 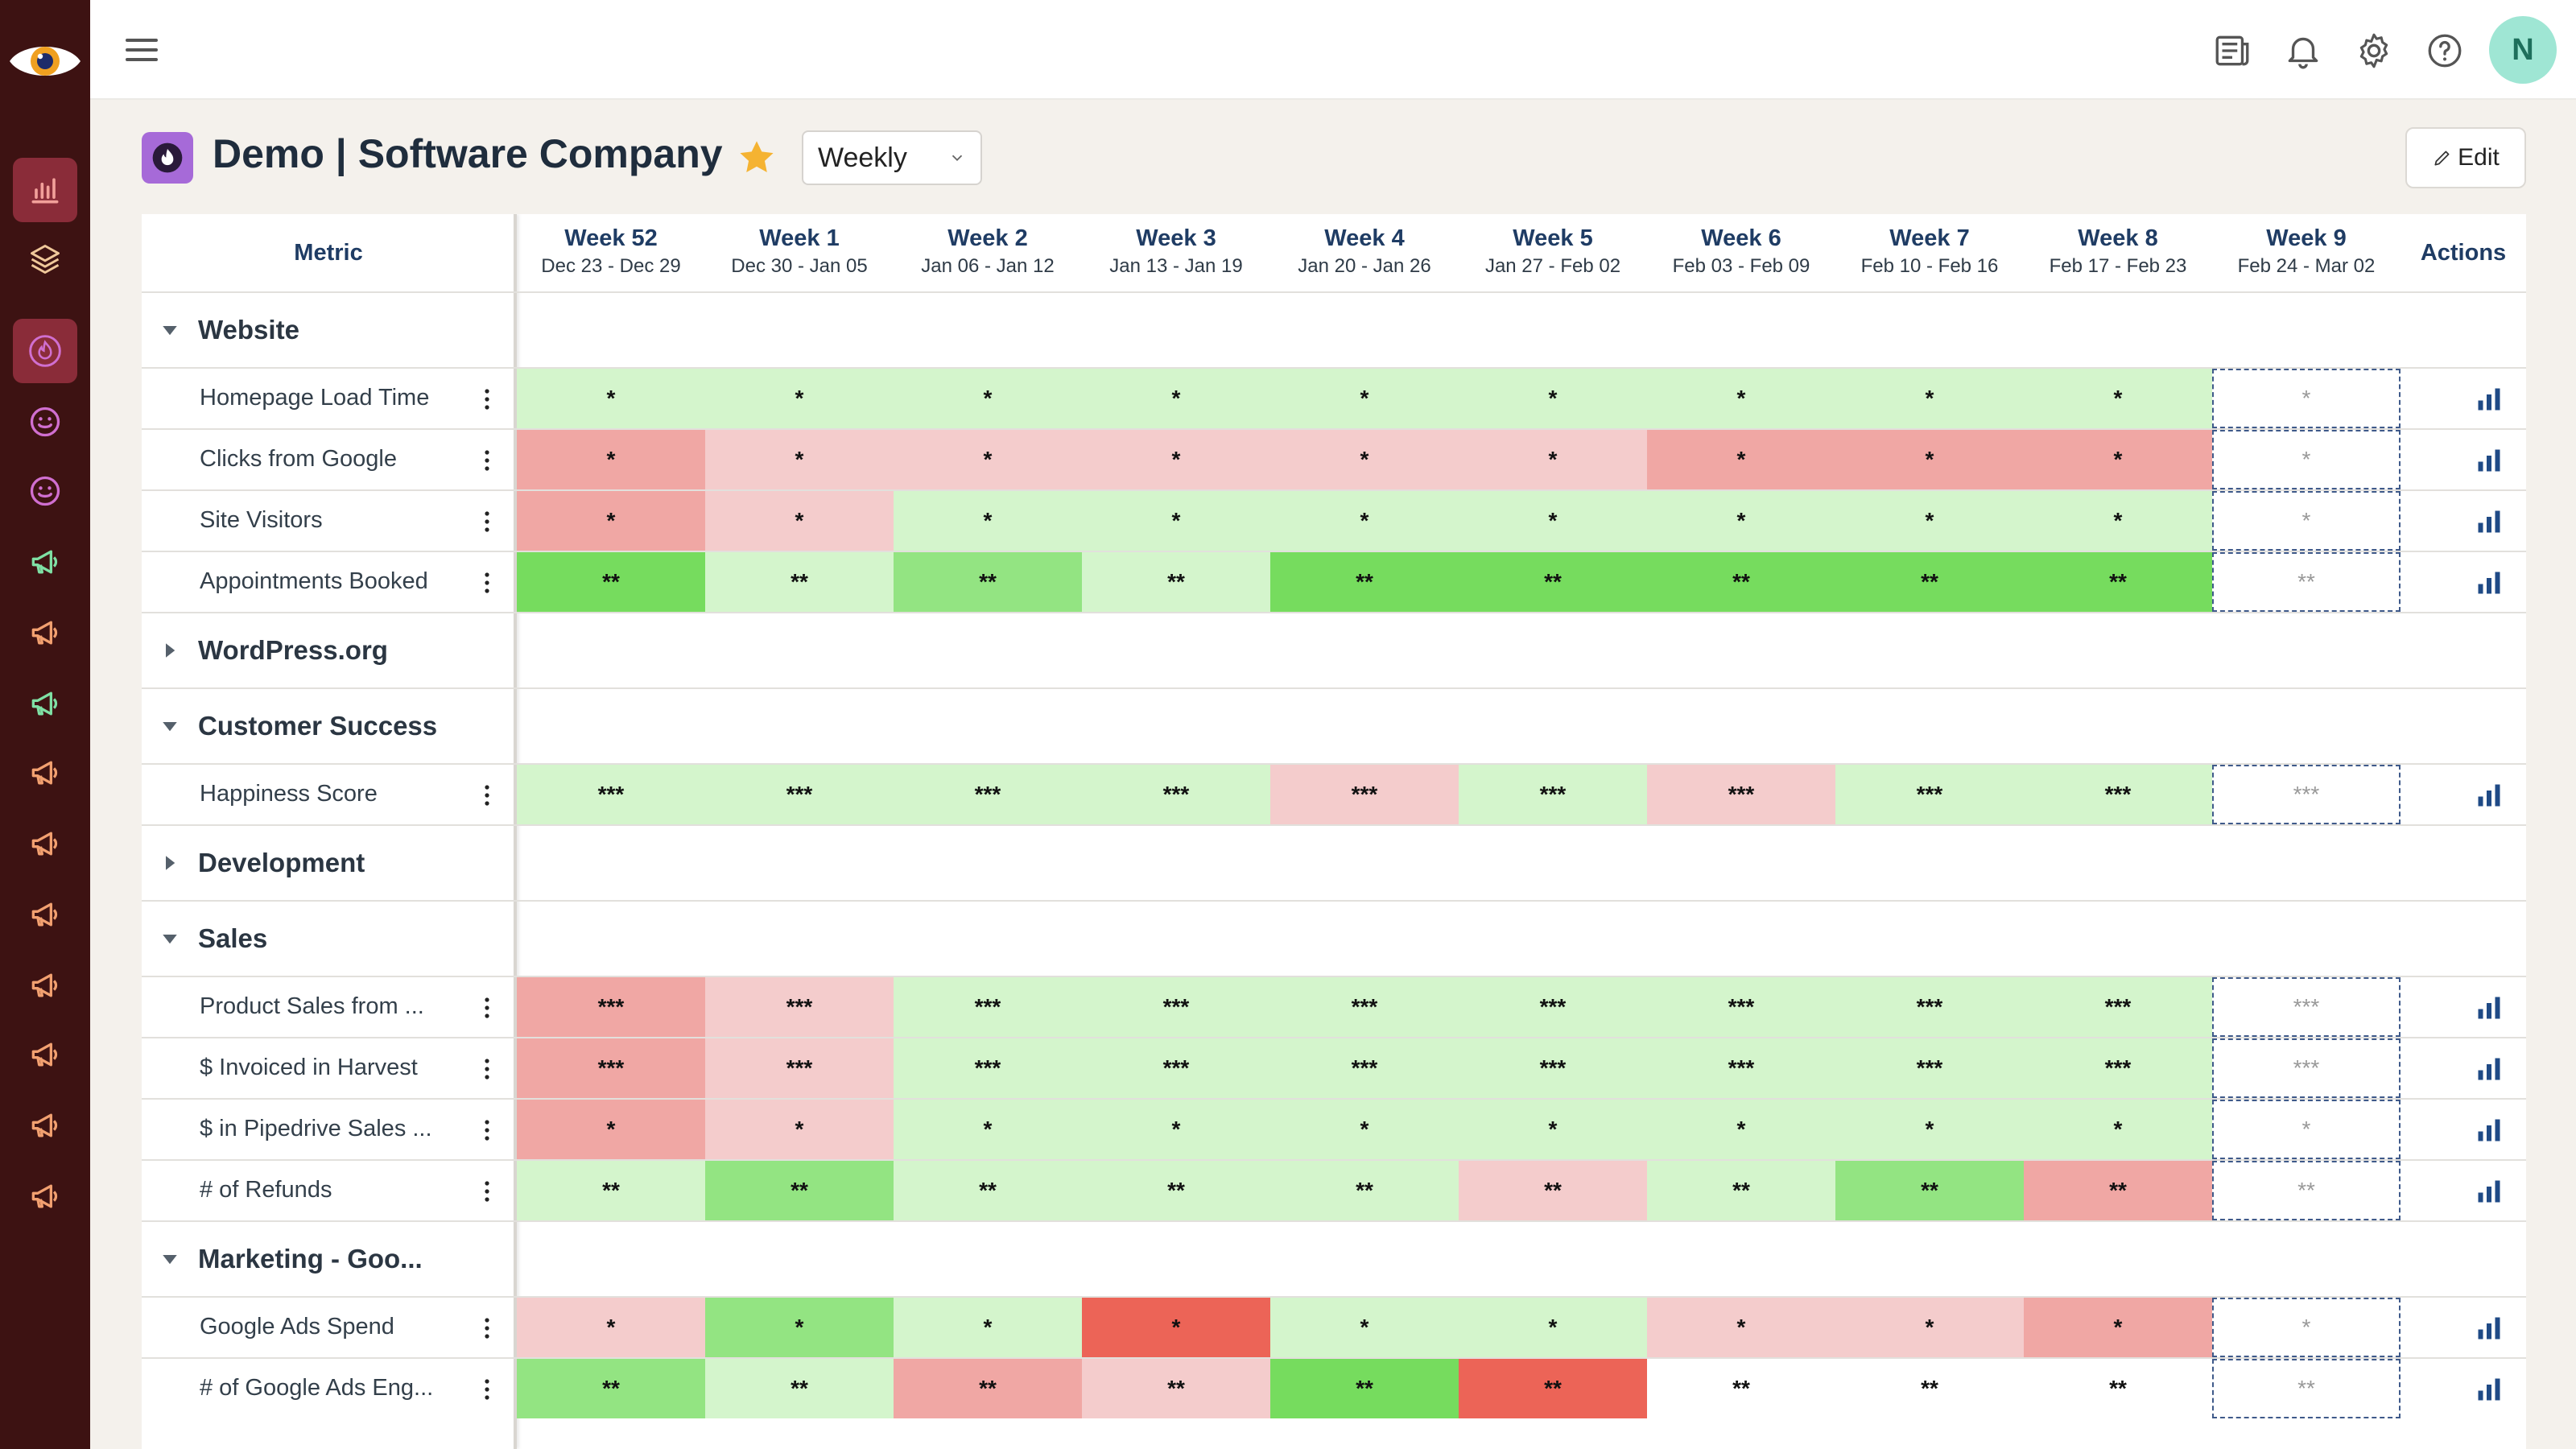 What do you see at coordinates (141, 50) in the screenshot?
I see `hamburger-menu-icon` at bounding box center [141, 50].